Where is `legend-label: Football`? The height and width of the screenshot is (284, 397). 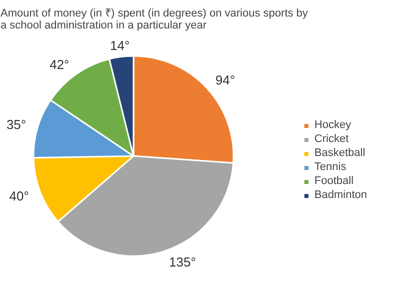 legend-label: Football is located at coordinates (334, 181).